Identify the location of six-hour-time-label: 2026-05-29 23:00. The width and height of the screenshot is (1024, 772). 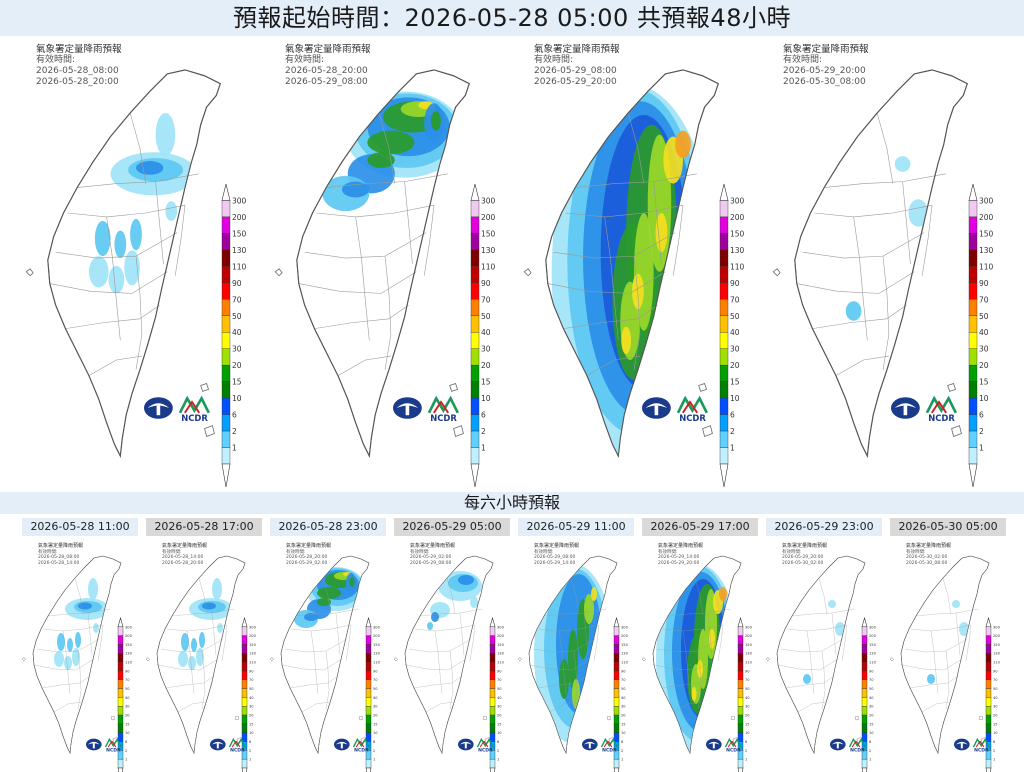
(824, 527).